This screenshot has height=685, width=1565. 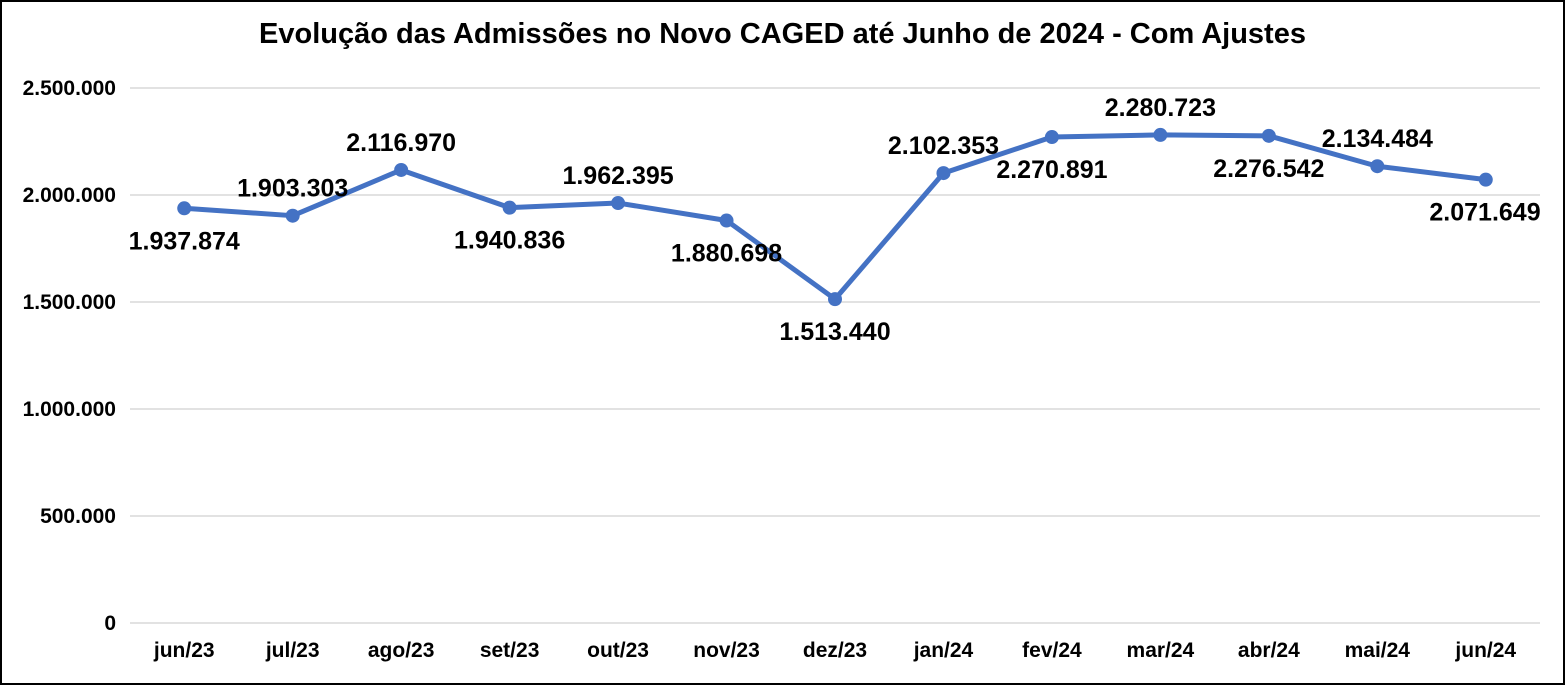 I want to click on data-label: 1.940.836, so click(x=509, y=241).